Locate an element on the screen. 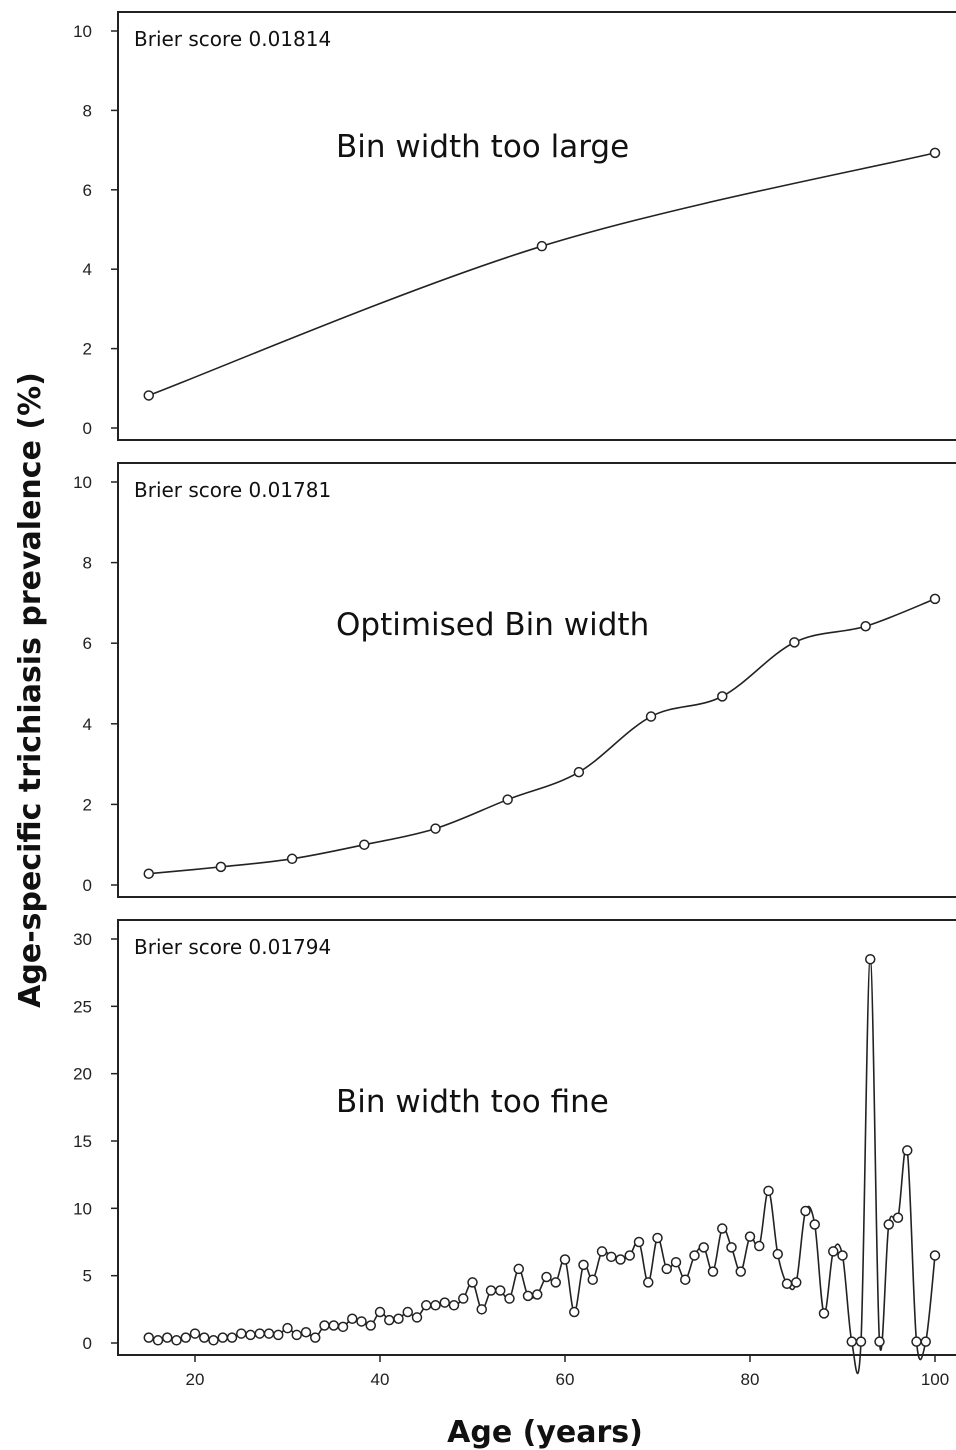  x-tick-label: 40 is located at coordinates (380, 1379).